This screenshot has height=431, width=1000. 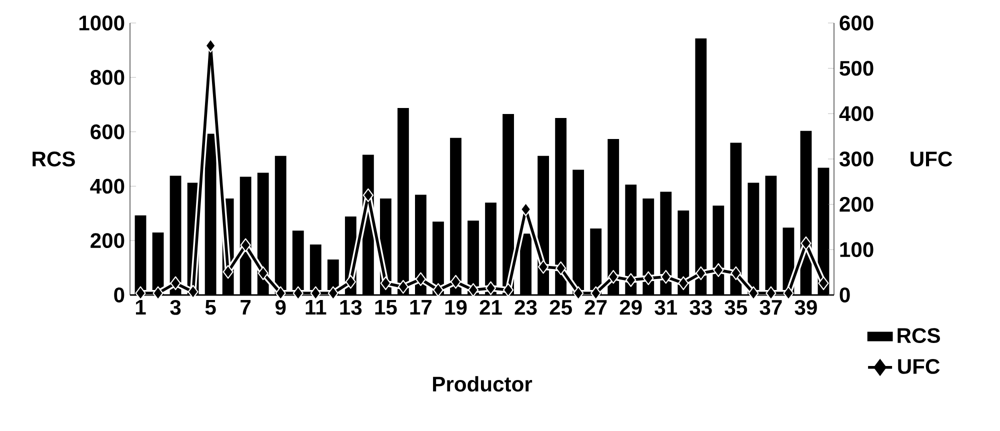 I want to click on y-axis-title: RCS, so click(x=53, y=159).